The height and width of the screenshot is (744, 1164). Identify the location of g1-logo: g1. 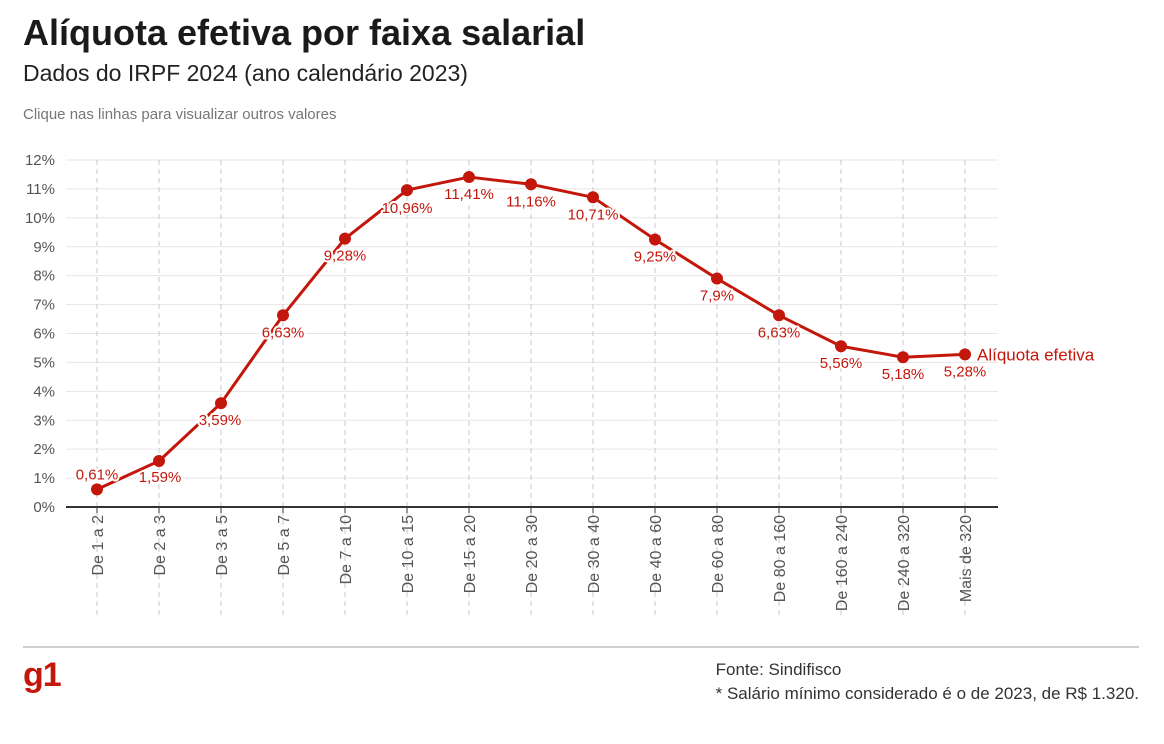
(42, 675).